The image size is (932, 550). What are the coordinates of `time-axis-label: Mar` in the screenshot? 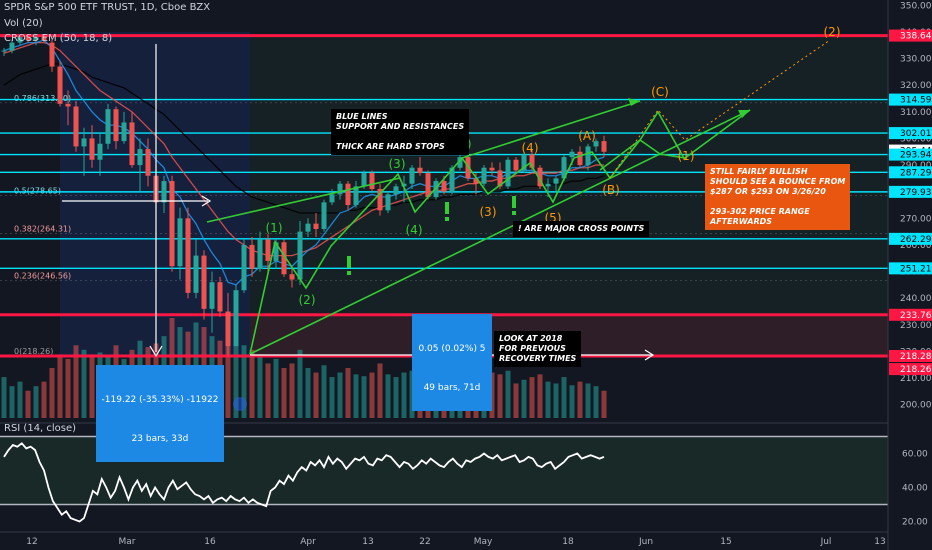 It's located at (127, 542).